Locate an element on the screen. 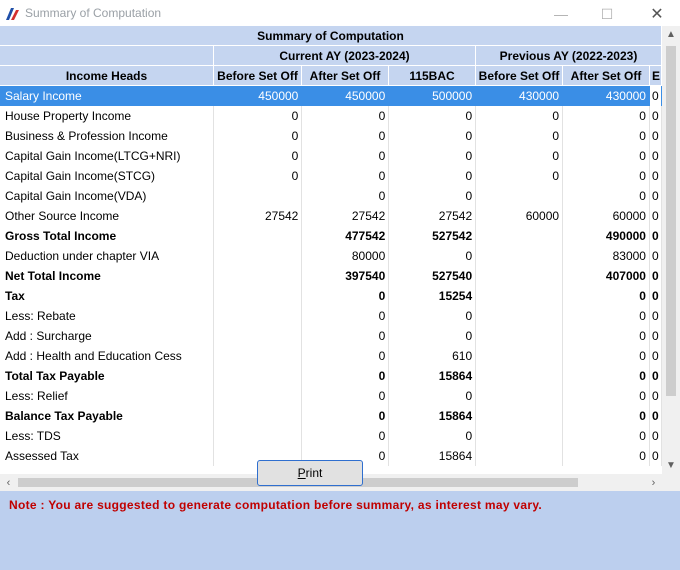  column-header-after-set-off-previous: After Set Off is located at coordinates (606, 76).